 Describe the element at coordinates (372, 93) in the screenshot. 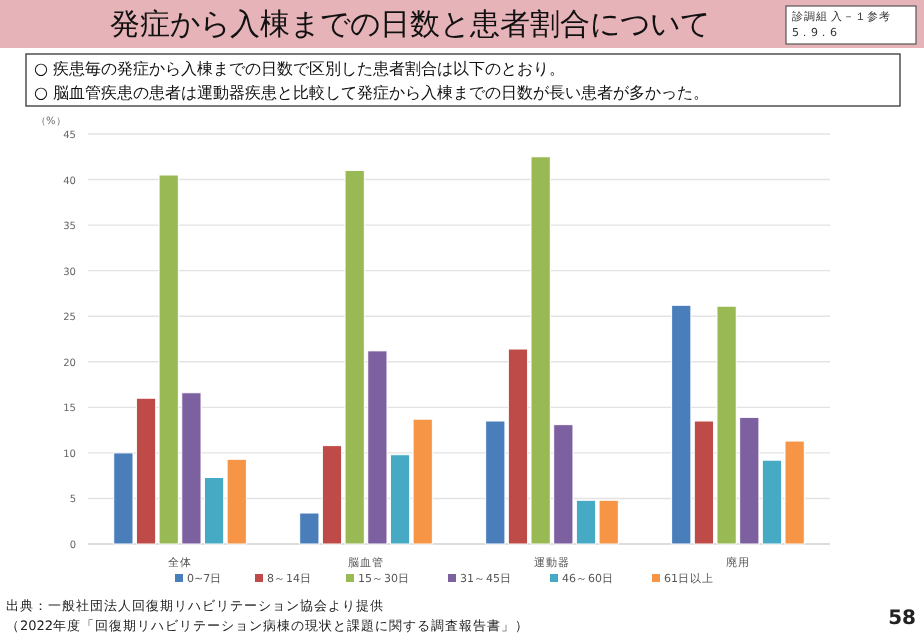

I see `text: ○ 脳血管疾患の患者は運動器疾患と比較して発症から入棟までの日数が長い患者が多かった。` at that location.